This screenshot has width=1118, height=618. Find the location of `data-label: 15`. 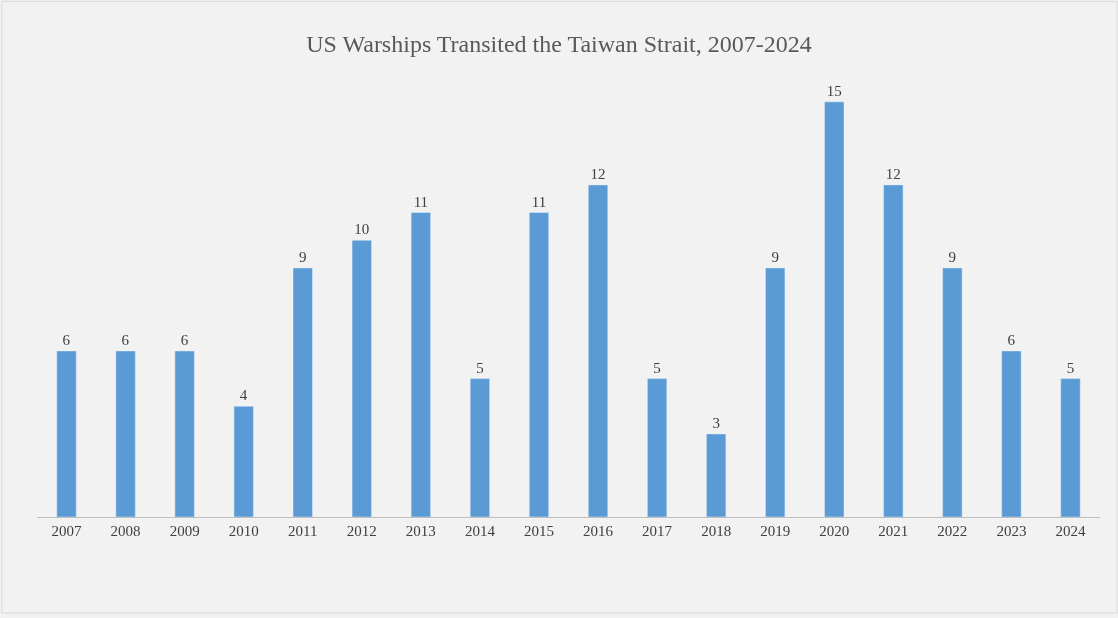

data-label: 15 is located at coordinates (834, 90).